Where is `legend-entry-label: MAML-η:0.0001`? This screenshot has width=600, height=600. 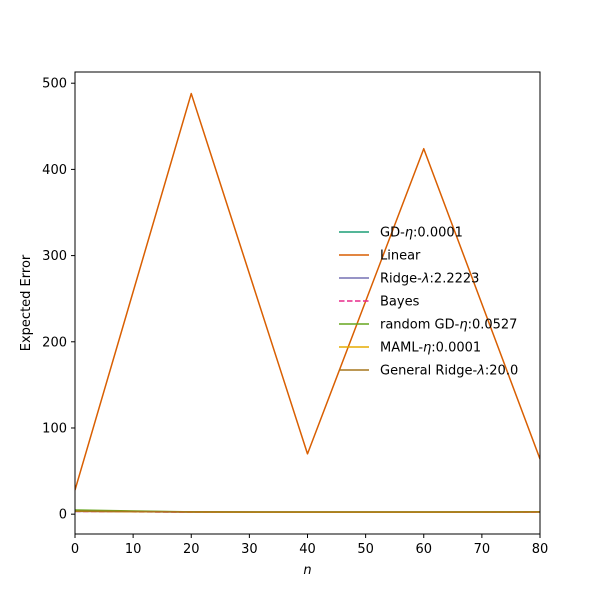 legend-entry-label: MAML-η:0.0001 is located at coordinates (430, 348).